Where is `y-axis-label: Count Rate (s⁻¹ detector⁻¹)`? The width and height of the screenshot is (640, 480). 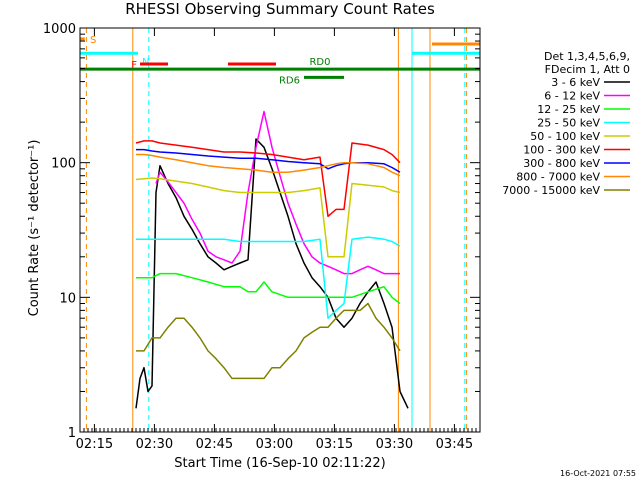 y-axis-label: Count Rate (s⁻¹ detector⁻¹) is located at coordinates (34, 228).